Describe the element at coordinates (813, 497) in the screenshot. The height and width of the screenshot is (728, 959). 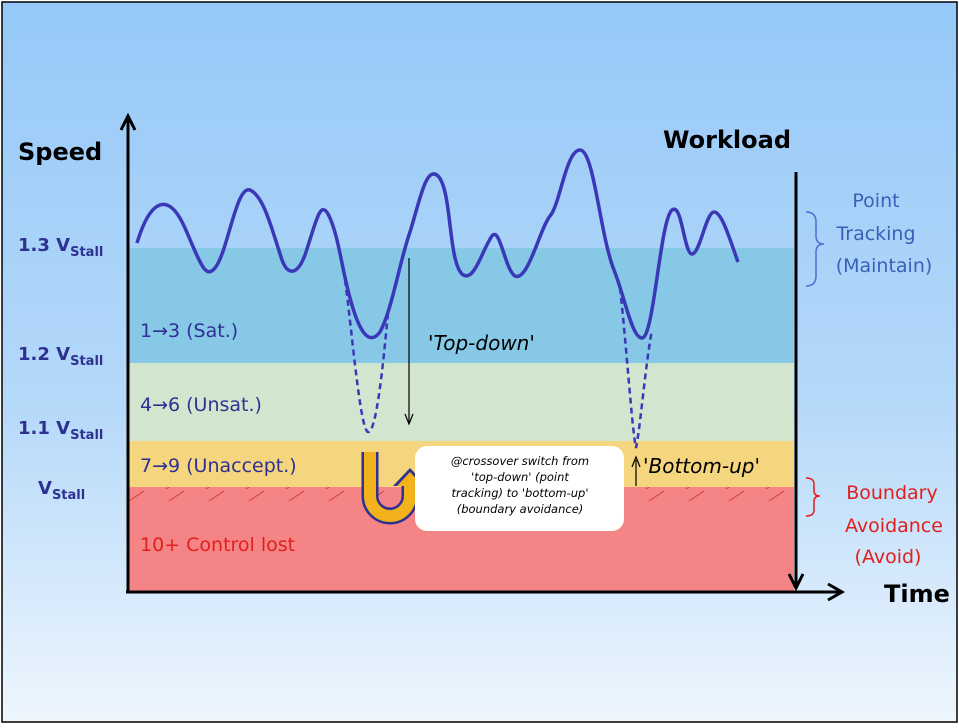
I see `boundary-avoidance-brace` at that location.